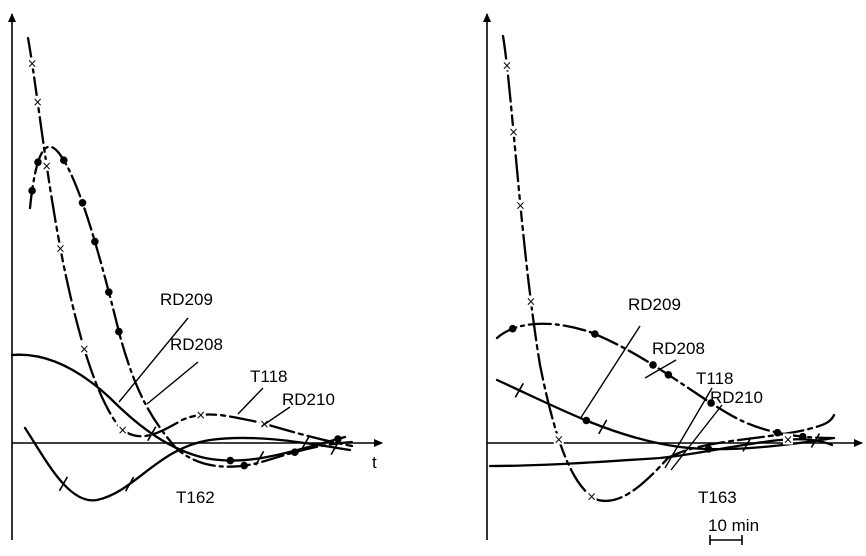  What do you see at coordinates (269, 376) in the screenshot?
I see `label-left-t118: T118` at bounding box center [269, 376].